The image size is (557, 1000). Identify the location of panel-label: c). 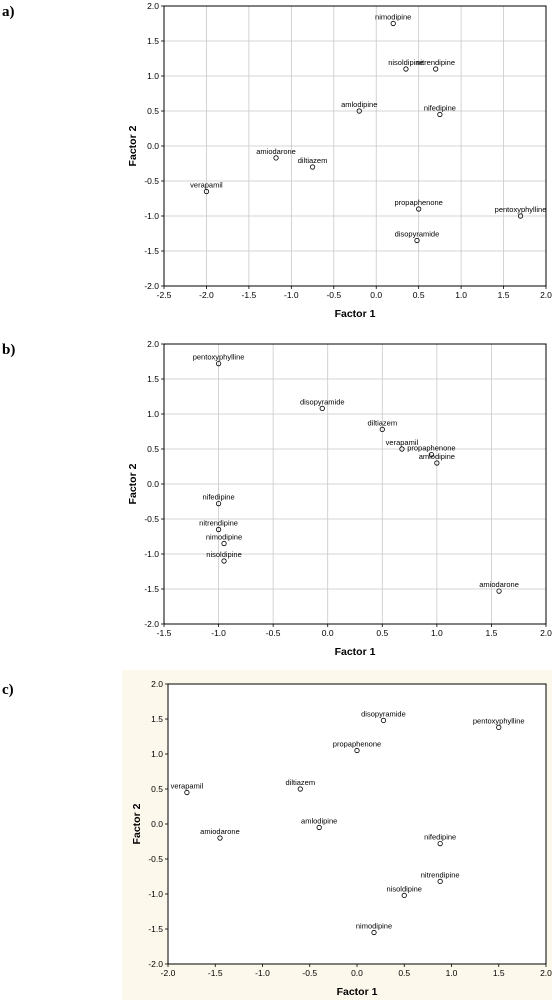
(8, 690).